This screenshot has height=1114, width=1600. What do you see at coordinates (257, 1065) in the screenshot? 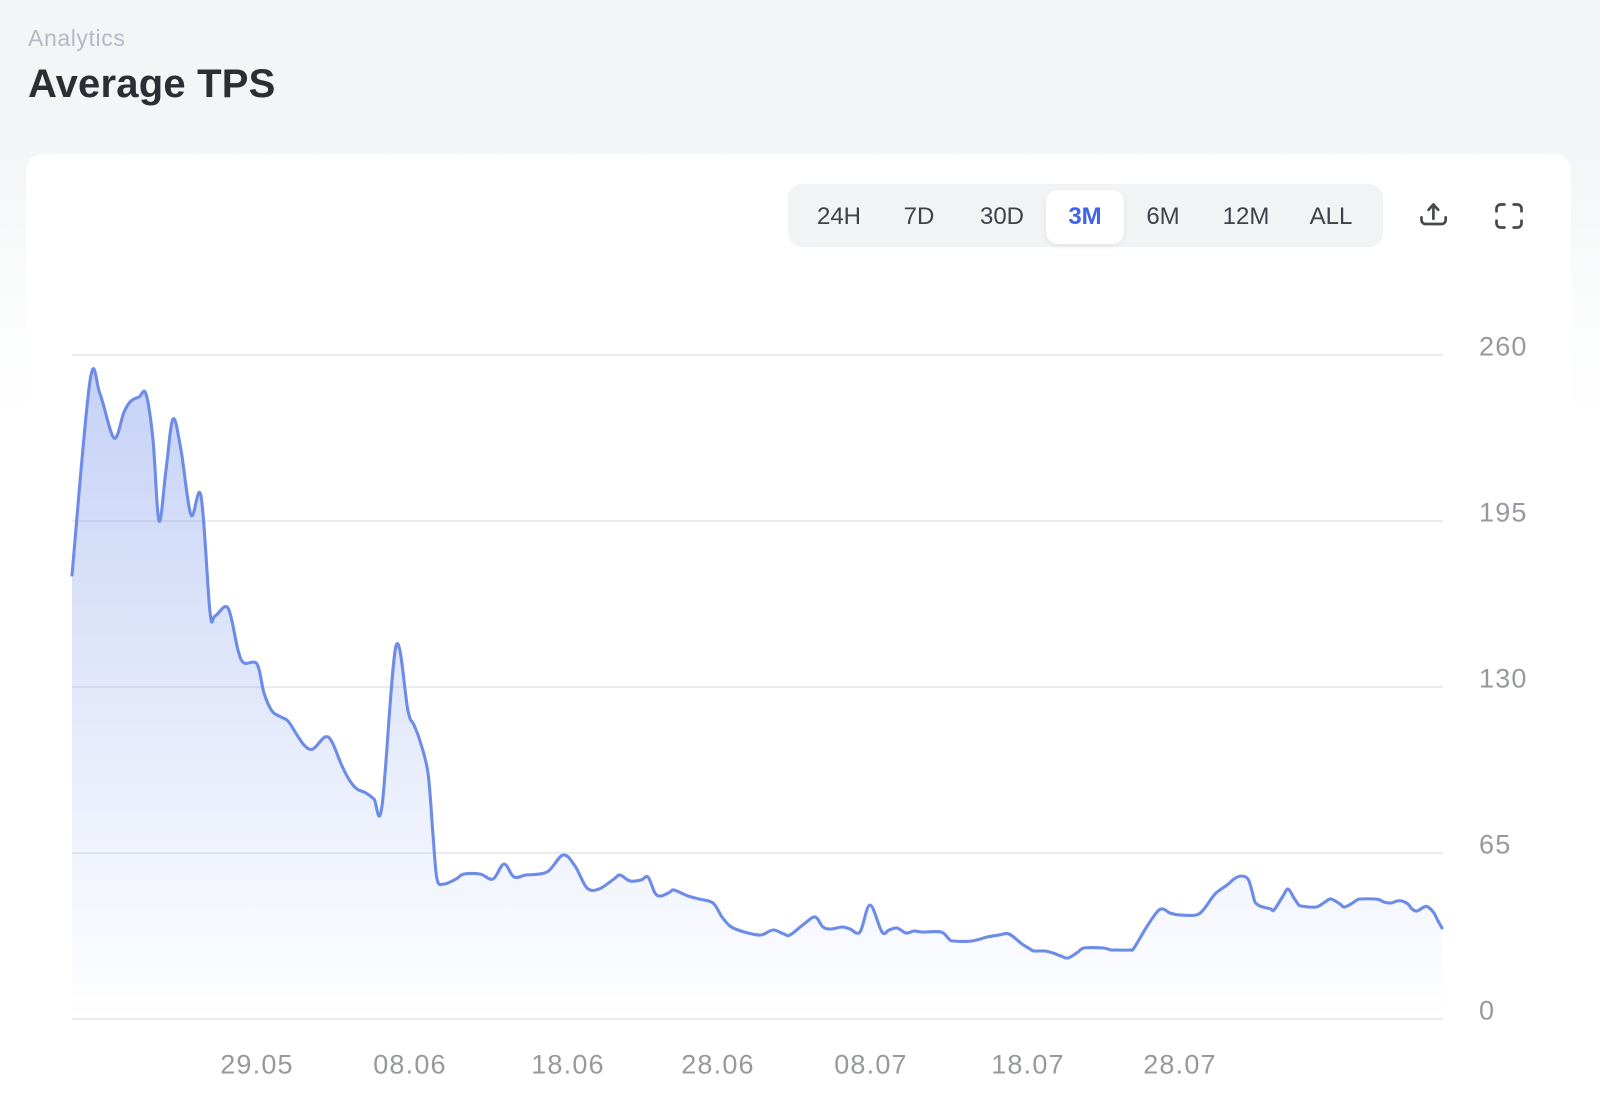
I see `svg-text: 29.05` at bounding box center [257, 1065].